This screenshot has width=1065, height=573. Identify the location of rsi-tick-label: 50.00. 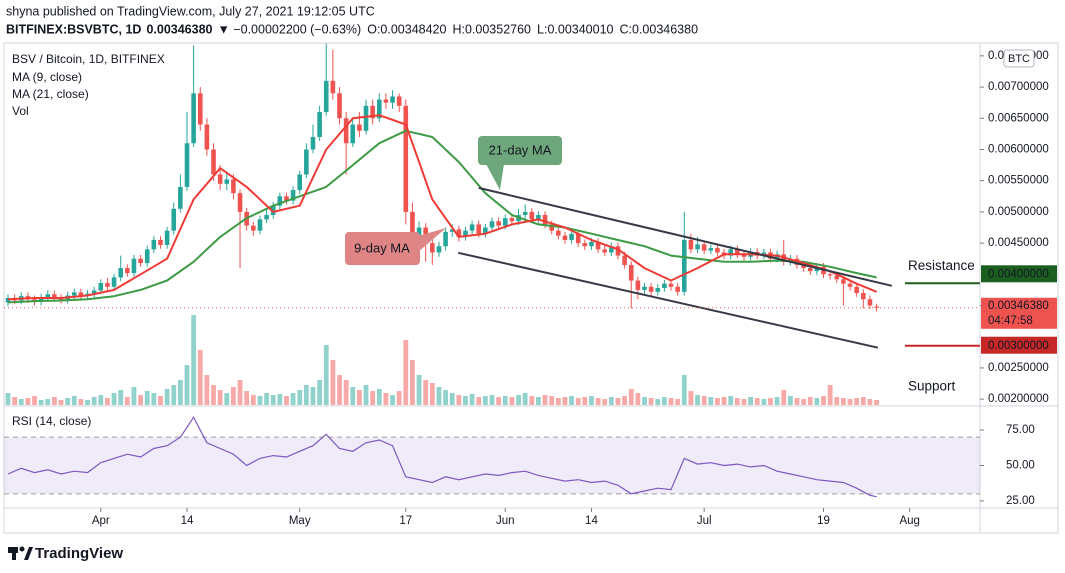
(1020, 466).